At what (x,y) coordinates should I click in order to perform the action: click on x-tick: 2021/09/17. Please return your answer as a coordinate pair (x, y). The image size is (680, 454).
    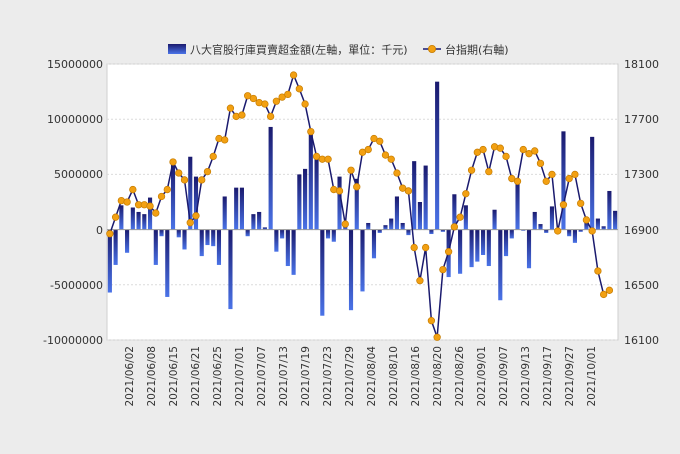
    Looking at the image, I should click on (548, 376).